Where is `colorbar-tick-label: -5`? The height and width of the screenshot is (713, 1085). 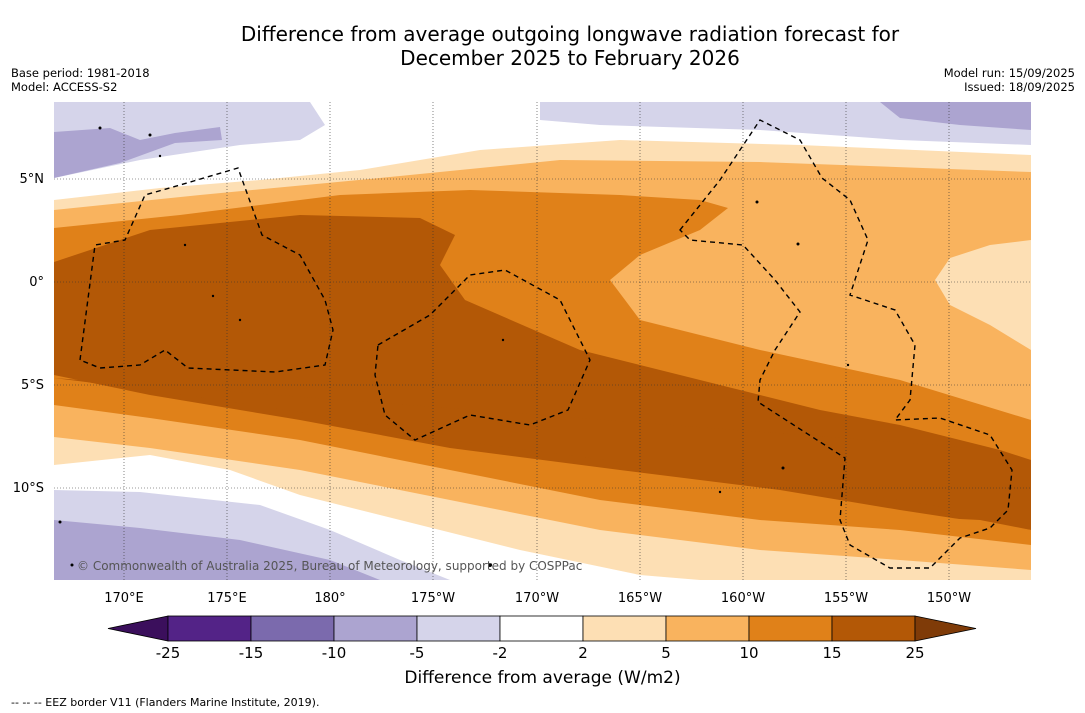 colorbar-tick-label: -5 is located at coordinates (417, 653).